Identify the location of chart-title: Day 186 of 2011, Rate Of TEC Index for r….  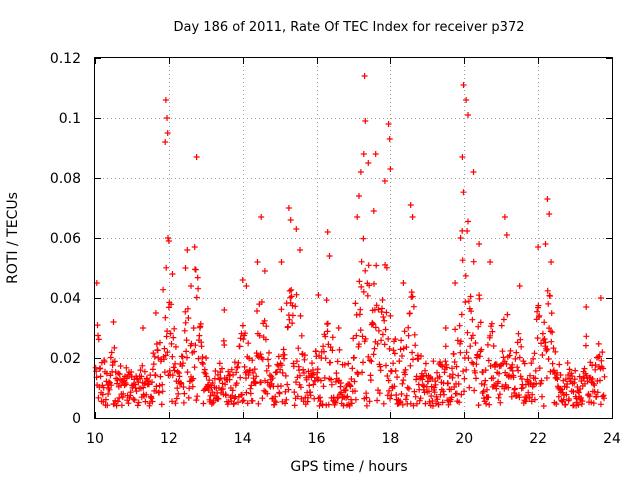
(349, 27).